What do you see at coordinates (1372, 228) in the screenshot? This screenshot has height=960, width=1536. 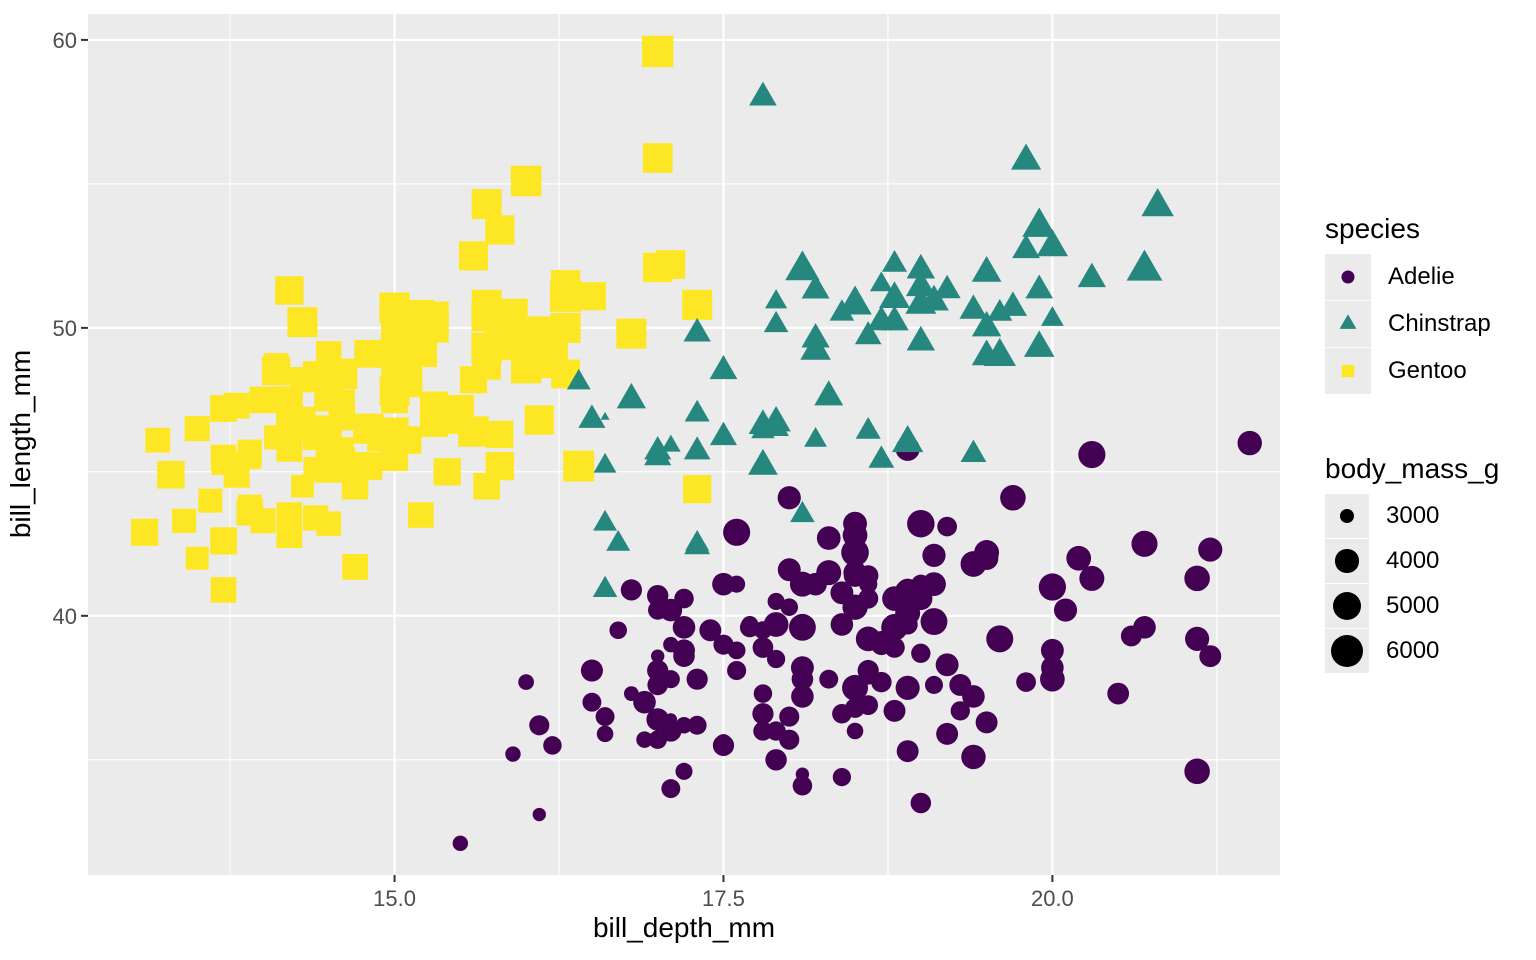 I see `species-legend-title: species` at bounding box center [1372, 228].